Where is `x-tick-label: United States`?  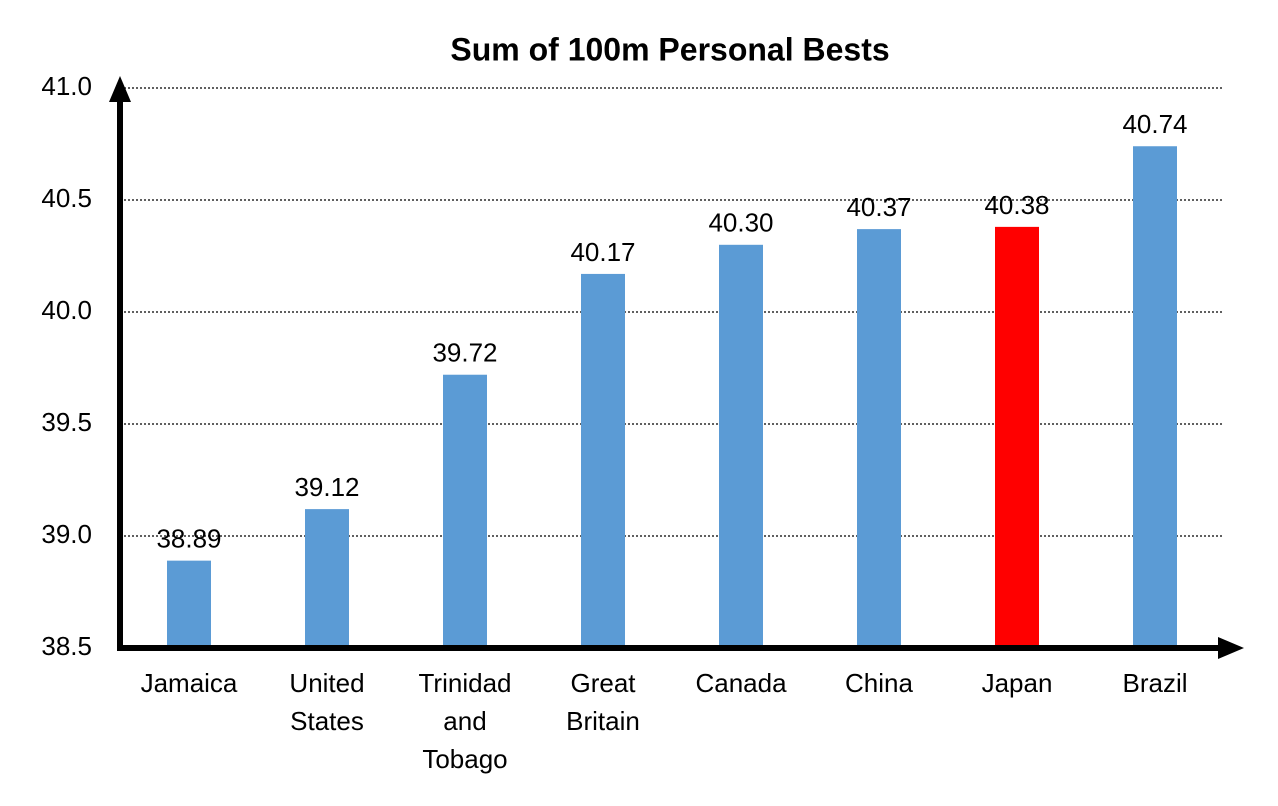 x-tick-label: United States is located at coordinates (327, 702).